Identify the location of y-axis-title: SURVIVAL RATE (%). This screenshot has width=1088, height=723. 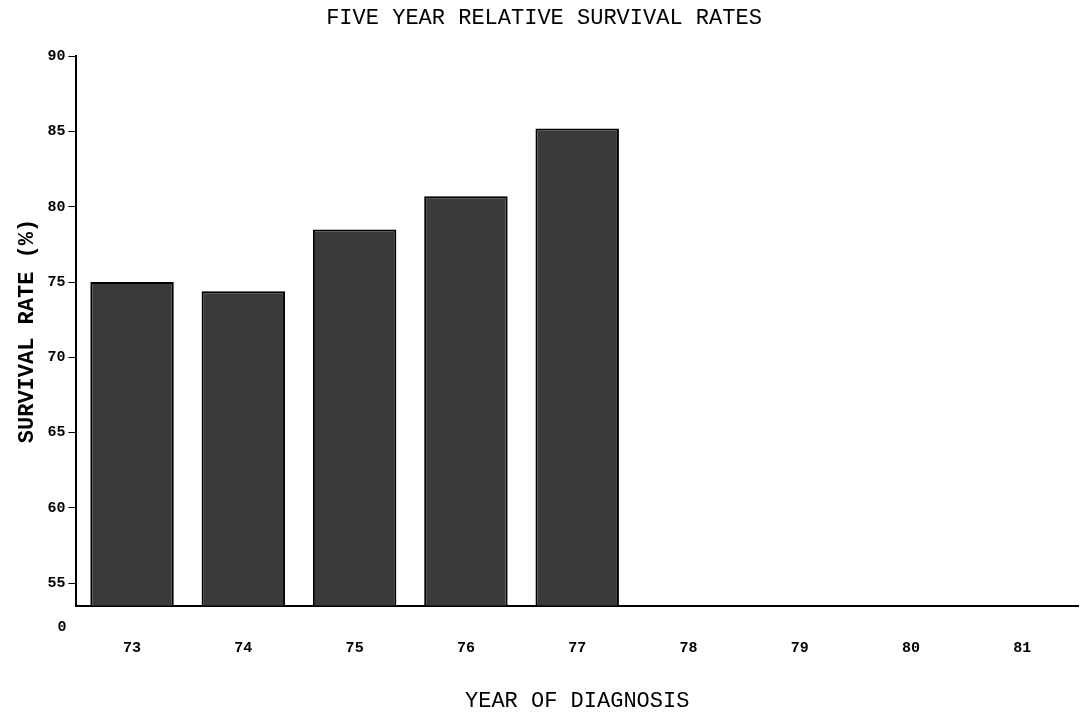
(27, 331).